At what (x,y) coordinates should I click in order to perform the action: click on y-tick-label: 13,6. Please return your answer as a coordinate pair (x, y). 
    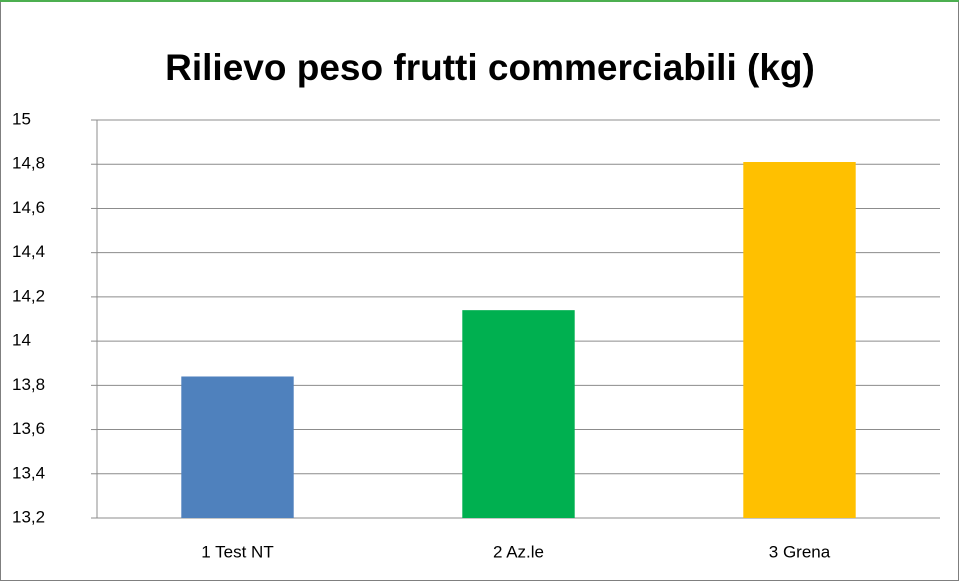
    Looking at the image, I should click on (28, 428).